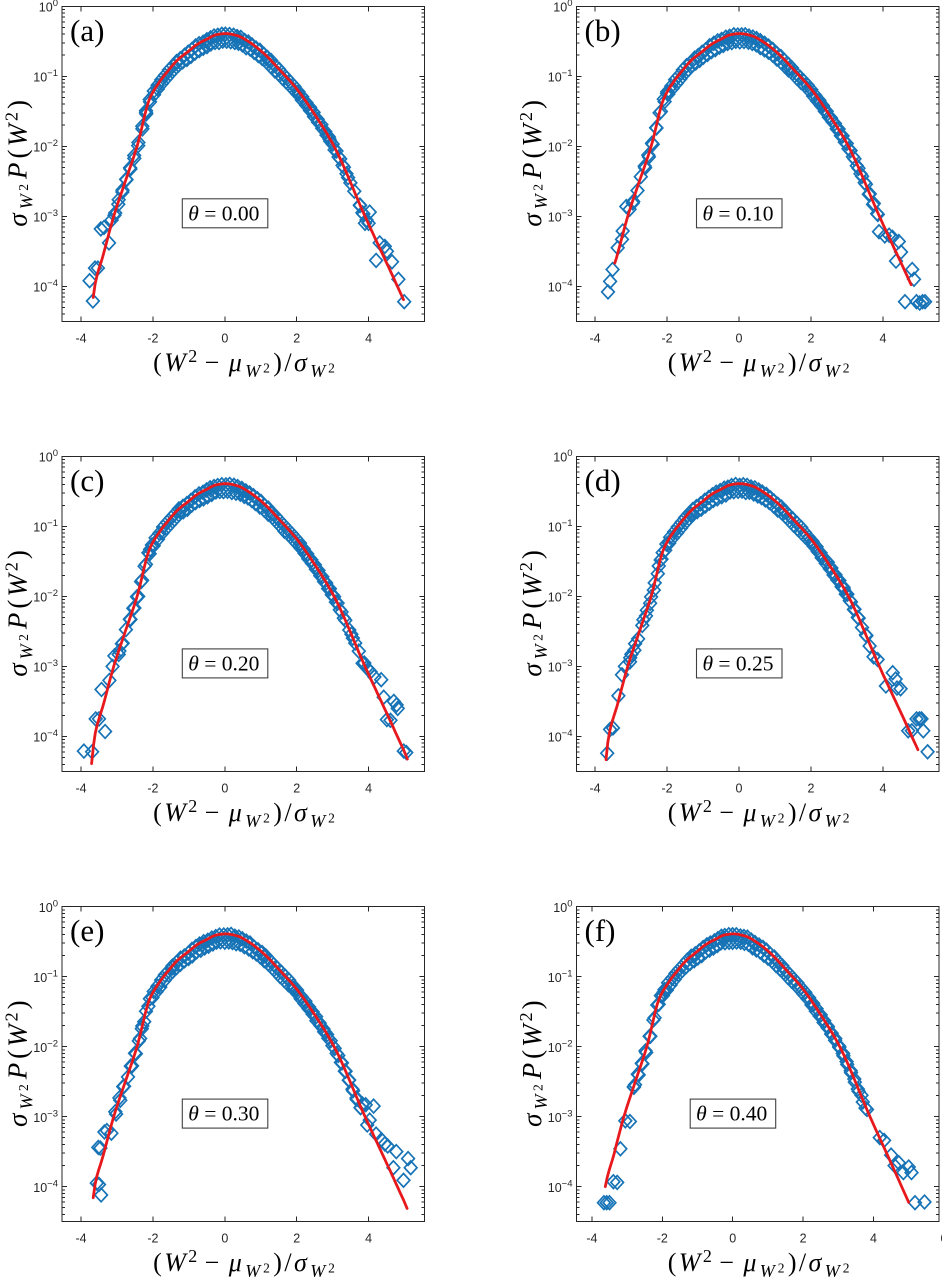 The image size is (942, 1279). What do you see at coordinates (737, 213) in the screenshot?
I see `svg-text: θ = 0.10` at bounding box center [737, 213].